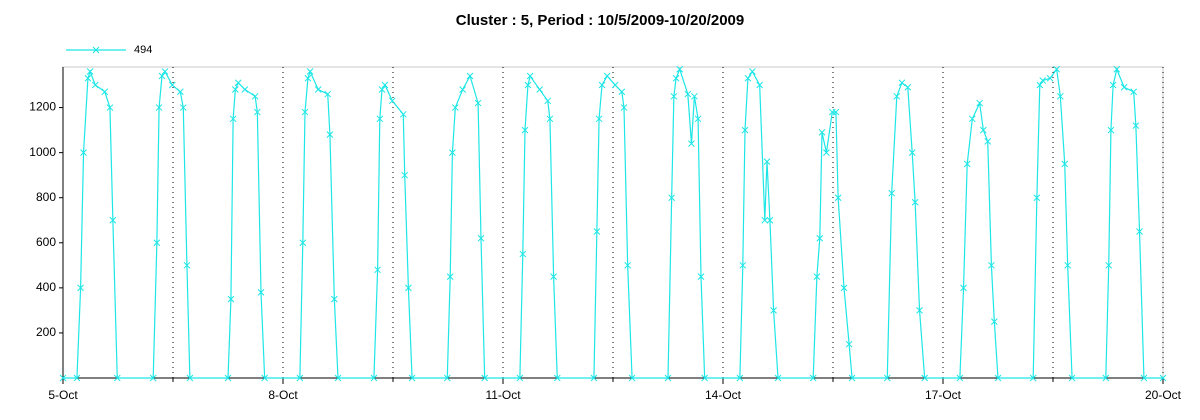 The image size is (1200, 420). I want to click on x-tick-label: 17-Oct, so click(943, 395).